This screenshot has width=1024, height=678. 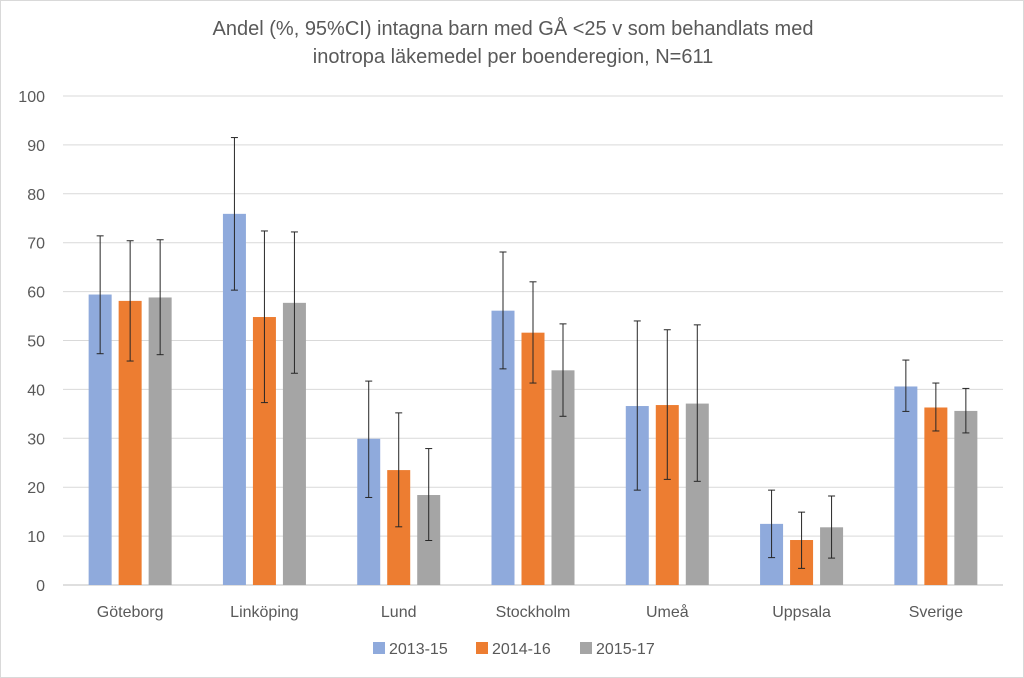 What do you see at coordinates (418, 649) in the screenshot?
I see `legend-label: 2013-15` at bounding box center [418, 649].